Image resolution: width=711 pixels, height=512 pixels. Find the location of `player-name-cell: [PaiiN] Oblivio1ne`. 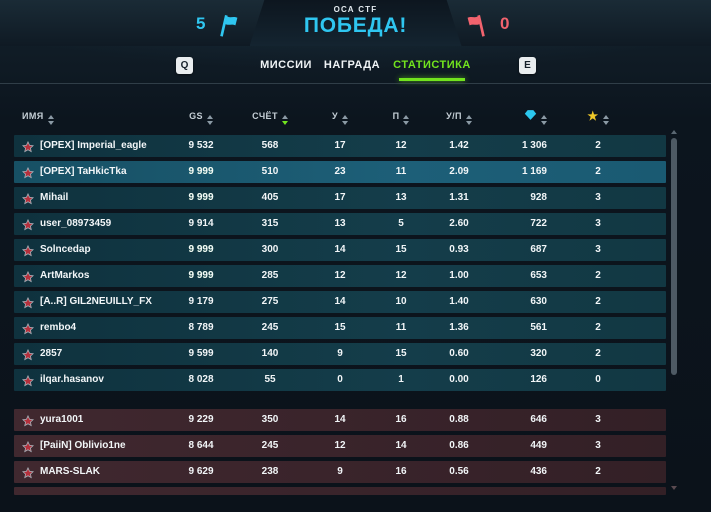

player-name-cell: [PaiiN] Oblivio1ne is located at coordinates (96, 446).